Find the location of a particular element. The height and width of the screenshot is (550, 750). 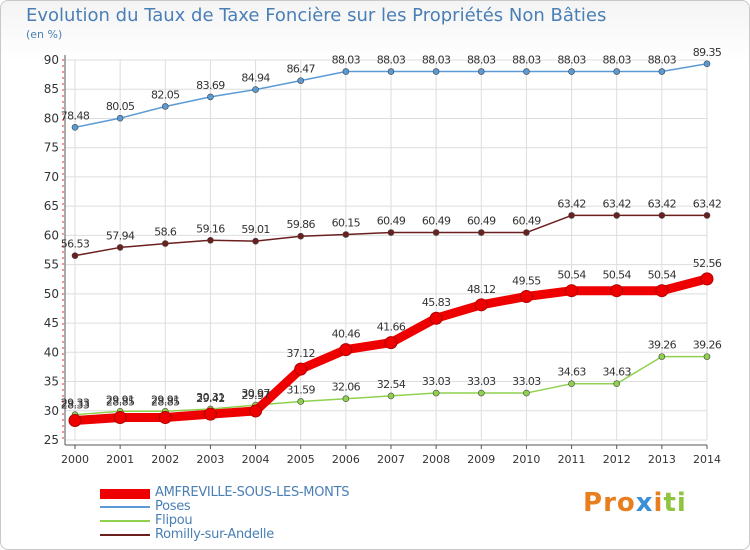

data-label: 29.91 is located at coordinates (120, 399).